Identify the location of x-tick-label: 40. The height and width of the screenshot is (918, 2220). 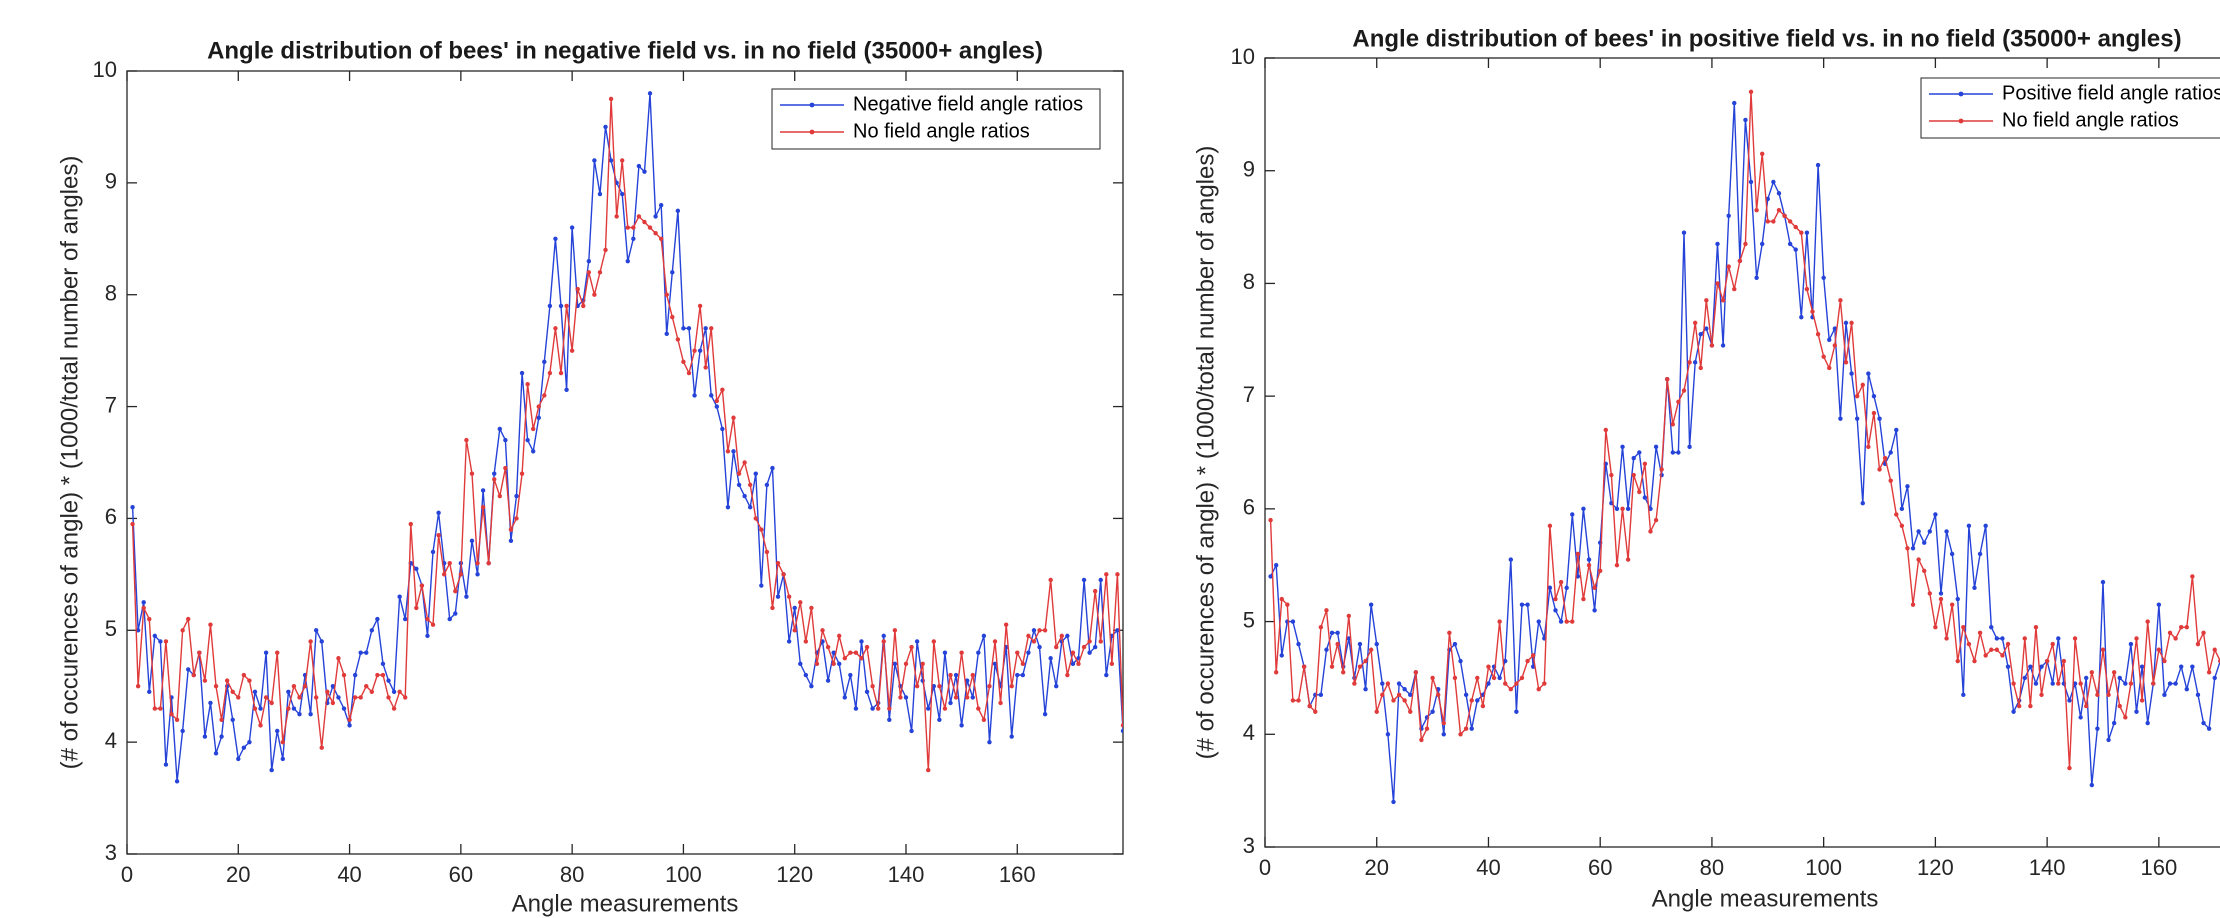
(349, 874).